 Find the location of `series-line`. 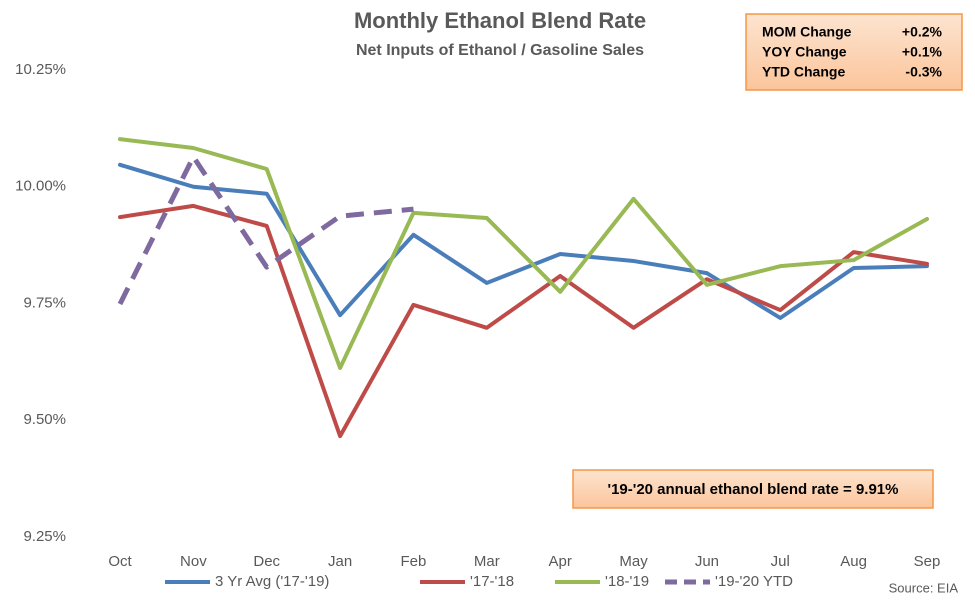

series-line is located at coordinates (265, 230).